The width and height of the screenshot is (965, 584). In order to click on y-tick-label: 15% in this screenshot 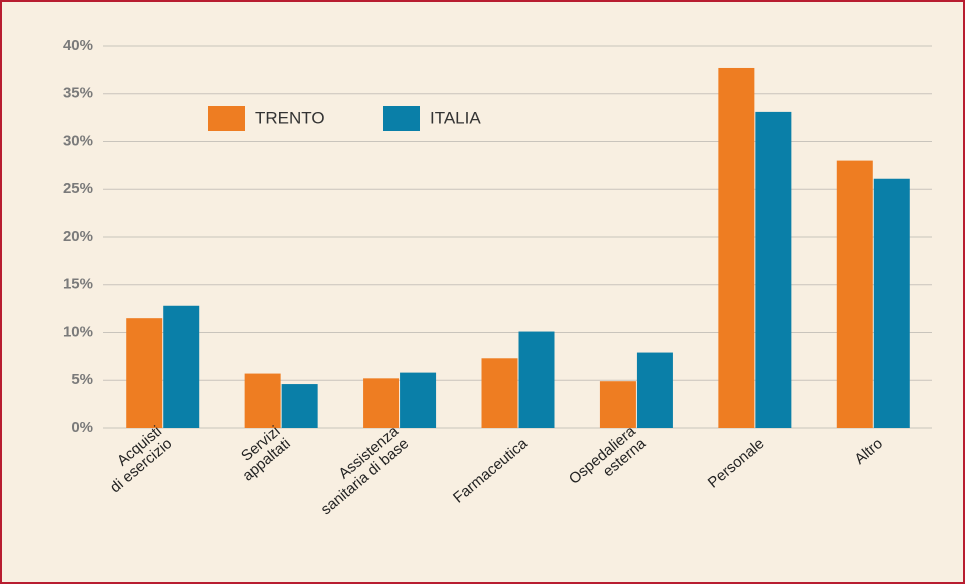, I will do `click(78, 284)`.